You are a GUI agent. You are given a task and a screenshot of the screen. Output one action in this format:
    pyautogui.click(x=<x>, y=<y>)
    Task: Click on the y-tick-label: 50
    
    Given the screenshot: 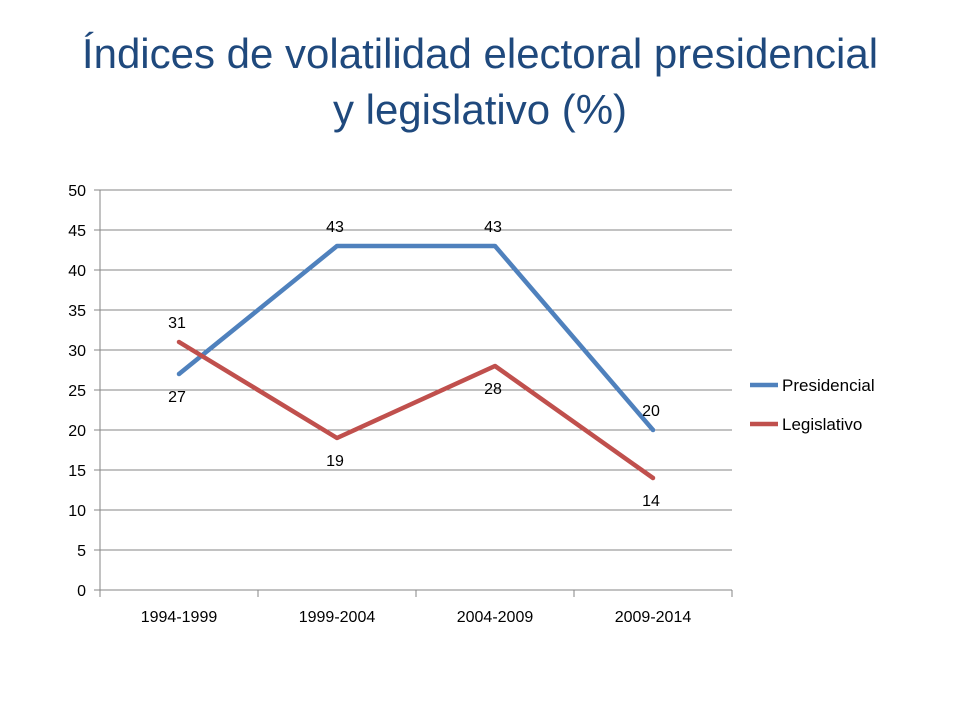 What is the action you would take?
    pyautogui.click(x=77, y=191)
    